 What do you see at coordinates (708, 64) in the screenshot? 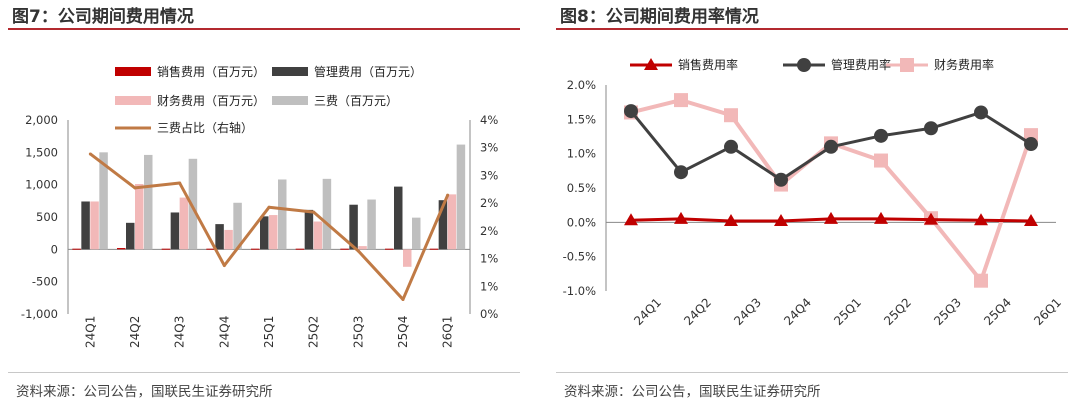
I see `legend-label-s1: 销售费用率` at bounding box center [708, 64].